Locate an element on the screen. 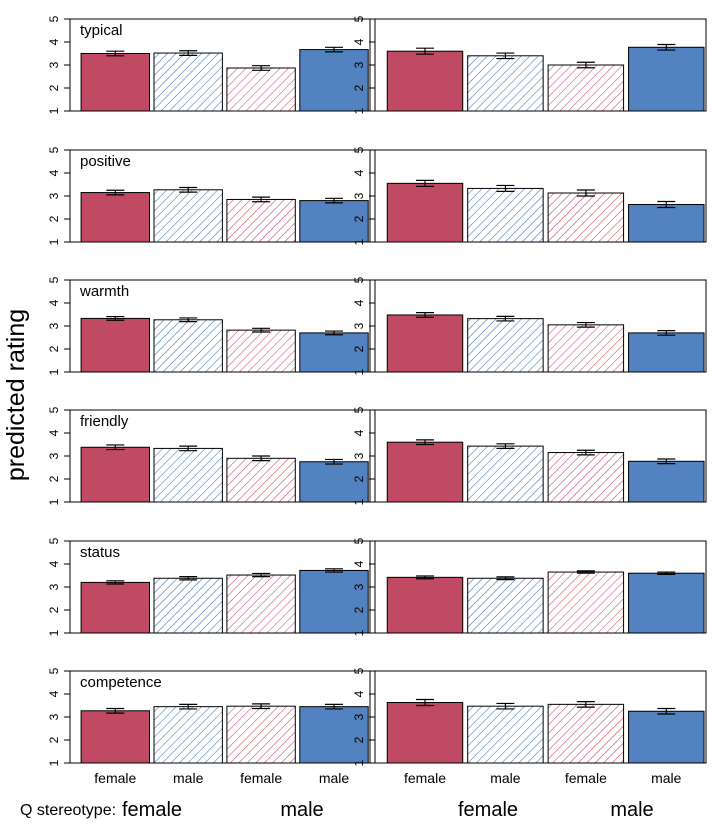 Image resolution: width=720 pixels, height=840 pixels. y-tick-label-typical-left-5: 5 is located at coordinates (54, 18).